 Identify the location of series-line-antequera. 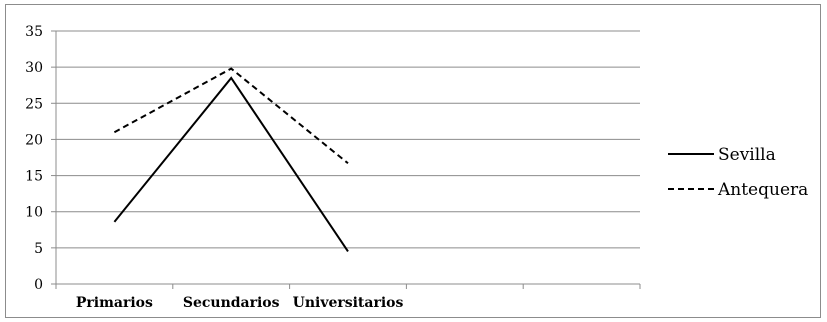
(231, 116).